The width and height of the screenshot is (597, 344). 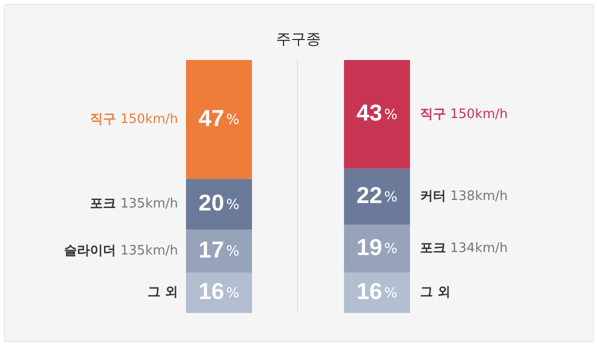 I want to click on data-label: 17%, so click(x=219, y=249).